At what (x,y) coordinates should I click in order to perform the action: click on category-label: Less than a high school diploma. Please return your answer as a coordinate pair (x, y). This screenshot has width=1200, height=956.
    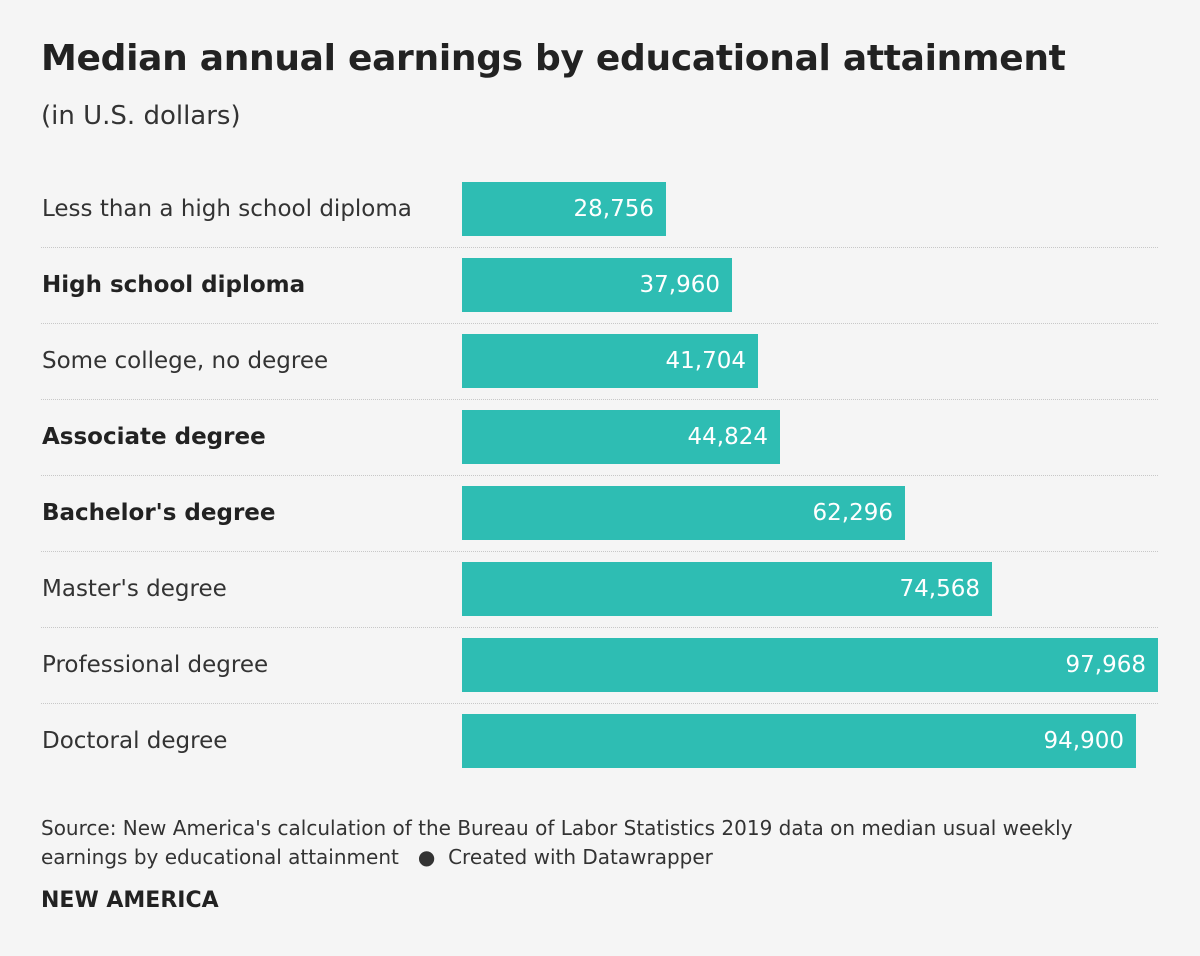
    Looking at the image, I should click on (227, 209).